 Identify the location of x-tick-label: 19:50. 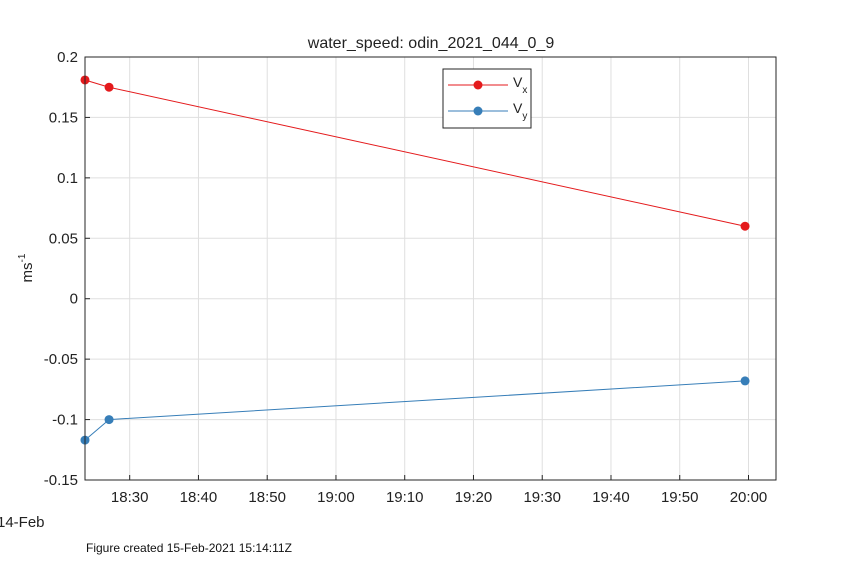
(680, 497).